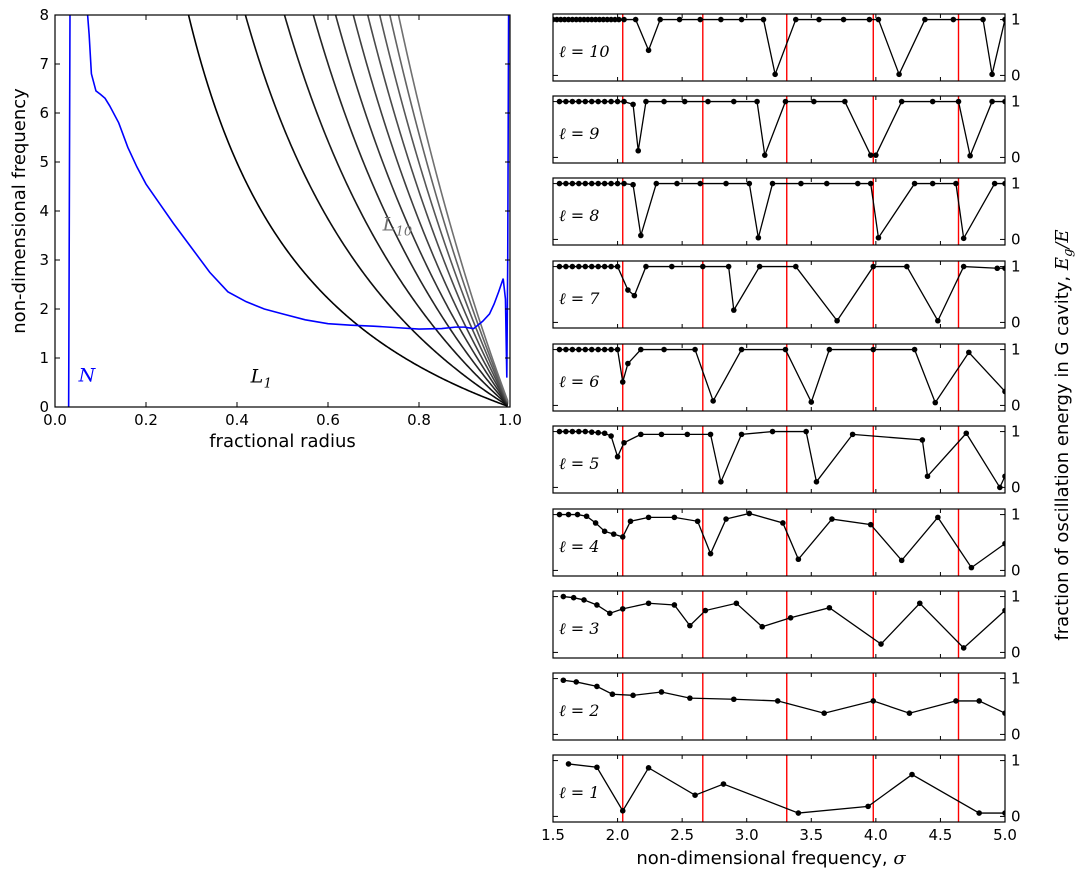 This screenshot has width=1082, height=877. I want to click on panel-plot-area, so click(782, 624).